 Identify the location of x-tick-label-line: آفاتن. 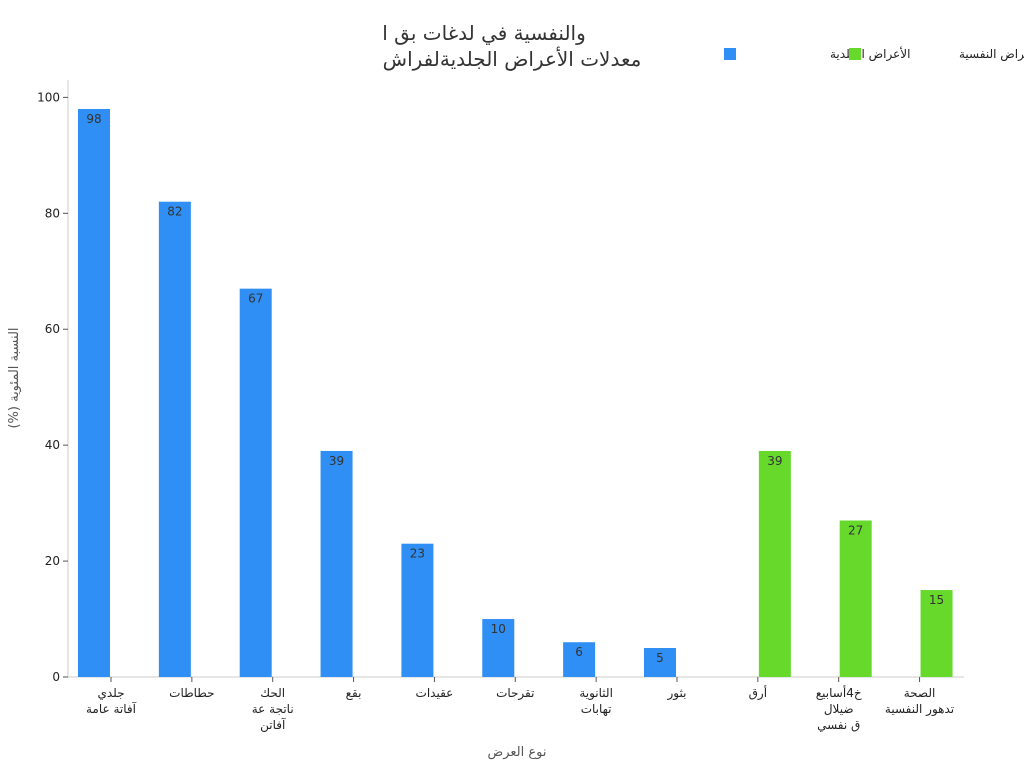
(273, 725).